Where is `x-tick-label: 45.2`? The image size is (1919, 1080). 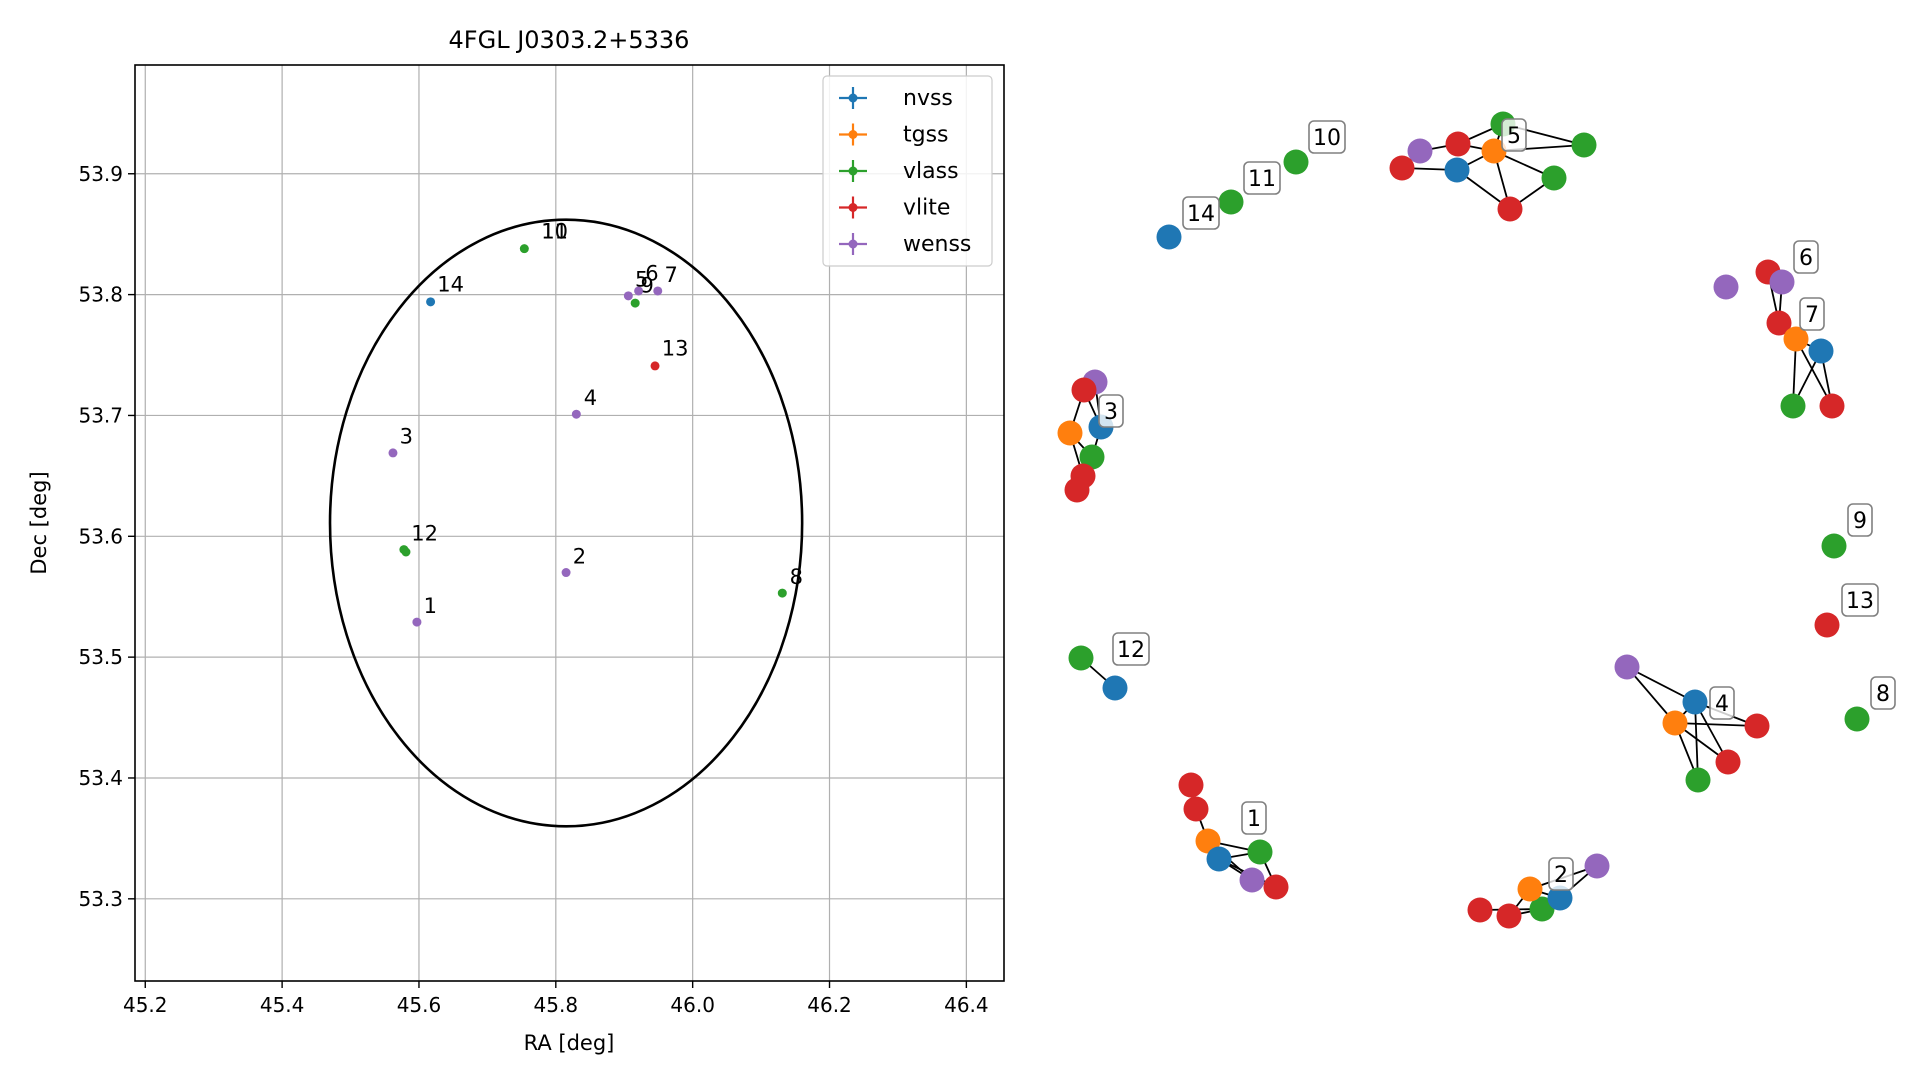 x-tick-label: 45.2 is located at coordinates (145, 1005).